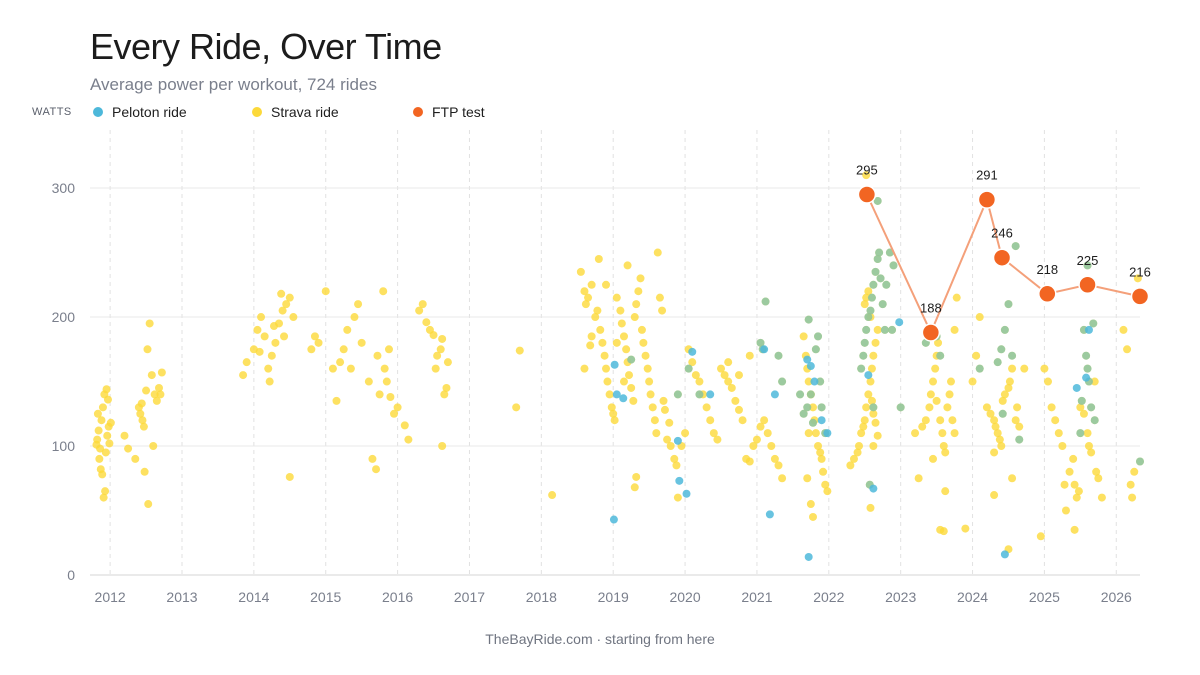 This screenshot has width=1200, height=675. I want to click on page-subtitle: Average power per workout, 724 rides, so click(233, 84).